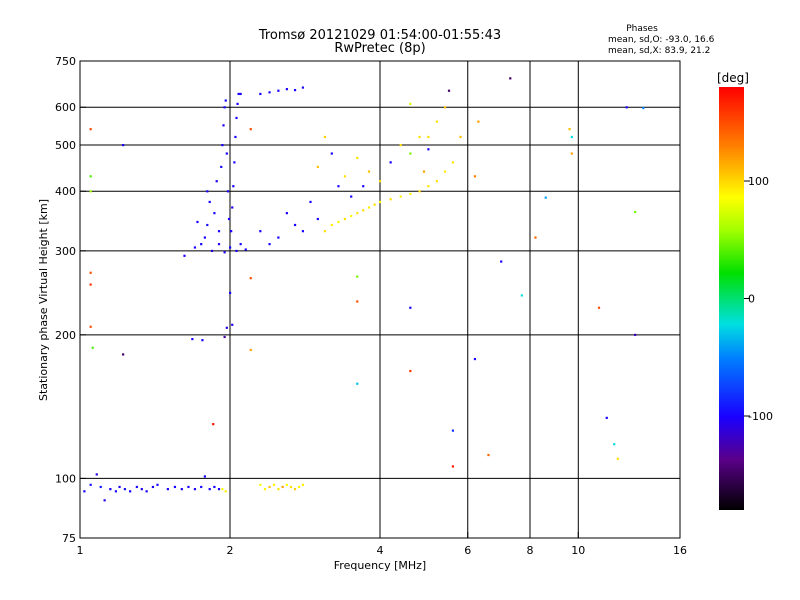 This screenshot has height=600, width=800. What do you see at coordinates (65, 61) in the screenshot?
I see `y-tick-label: 750` at bounding box center [65, 61].